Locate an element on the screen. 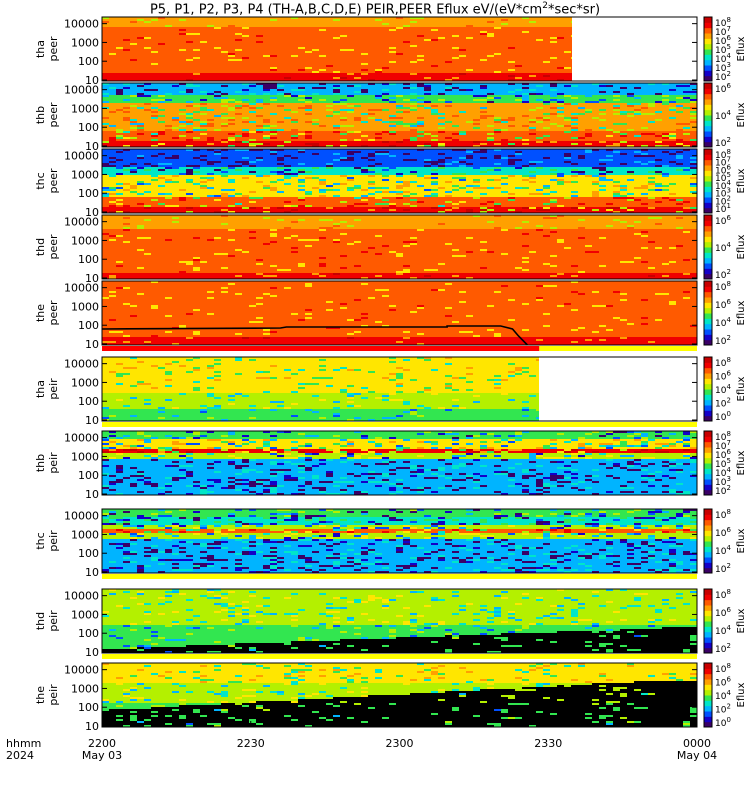 The width and height of the screenshot is (750, 800). status-bar-red is located at coordinates (321, 348).